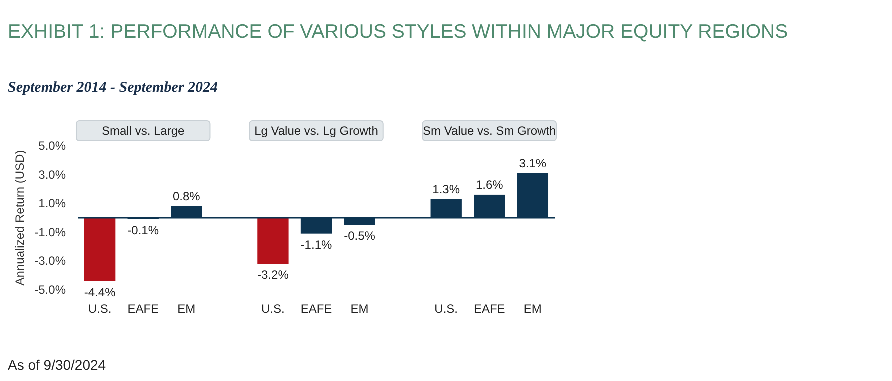  I want to click on y-tick-label: 1.0%, so click(52, 203).